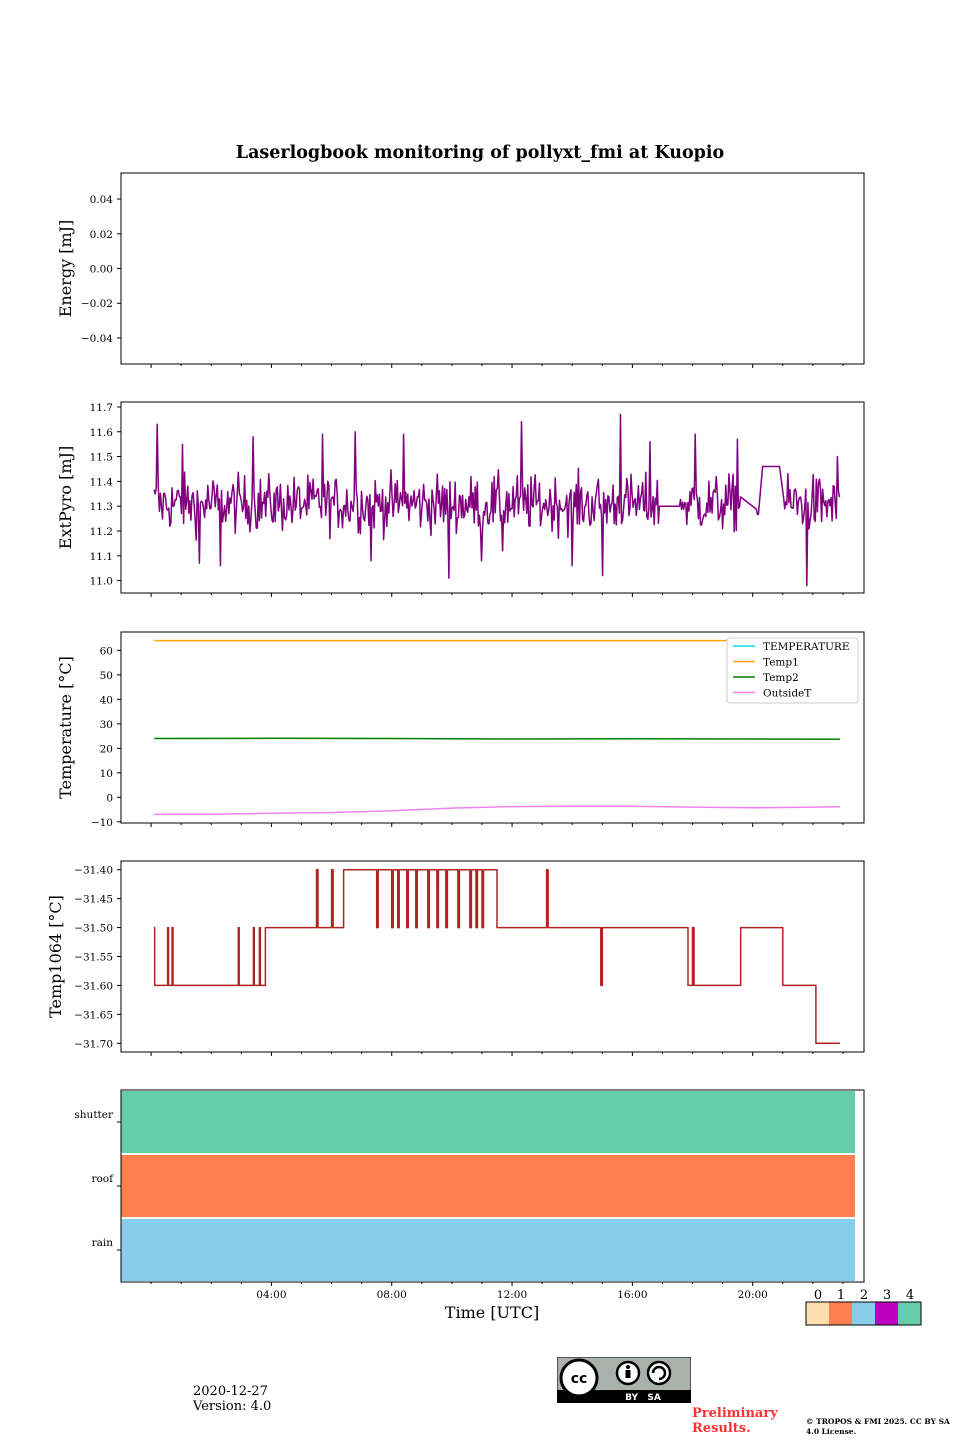 This screenshot has height=1440, width=960. I want to click on legend-label-Temp1: Temp1, so click(781, 663).